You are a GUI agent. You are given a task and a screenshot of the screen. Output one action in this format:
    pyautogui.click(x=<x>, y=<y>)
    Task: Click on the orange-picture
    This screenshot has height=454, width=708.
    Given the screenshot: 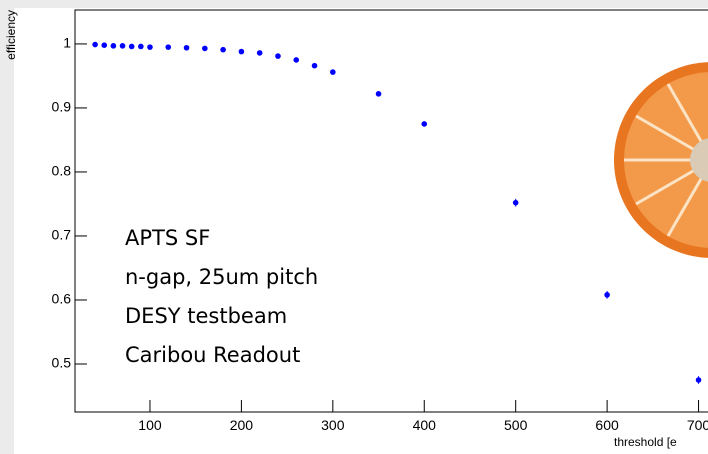 What is the action you would take?
    pyautogui.click(x=661, y=160)
    